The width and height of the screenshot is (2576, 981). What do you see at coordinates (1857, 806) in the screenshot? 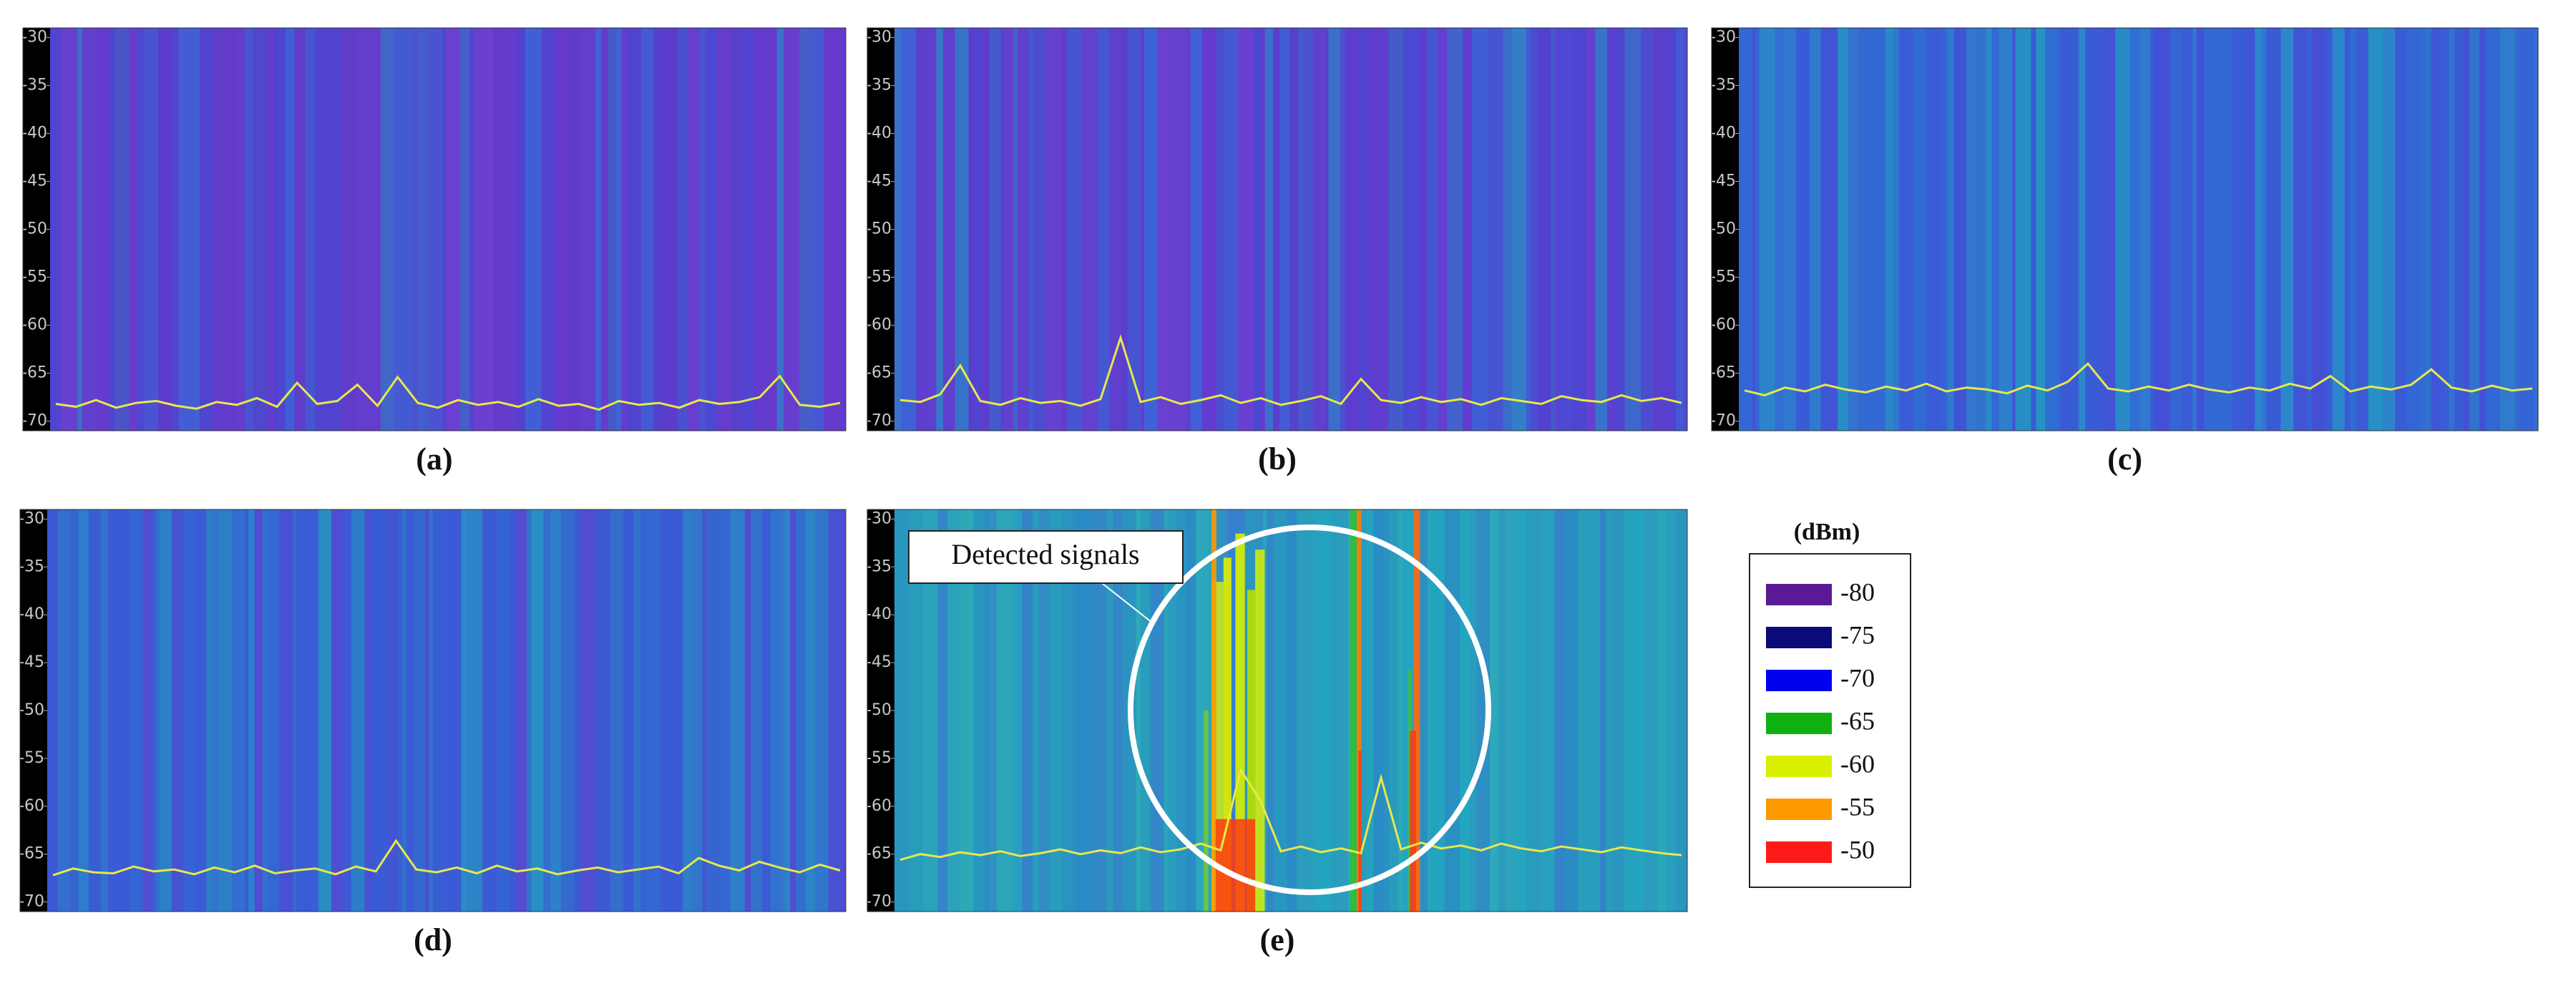
I see `colorbar-label: -55` at bounding box center [1857, 806].